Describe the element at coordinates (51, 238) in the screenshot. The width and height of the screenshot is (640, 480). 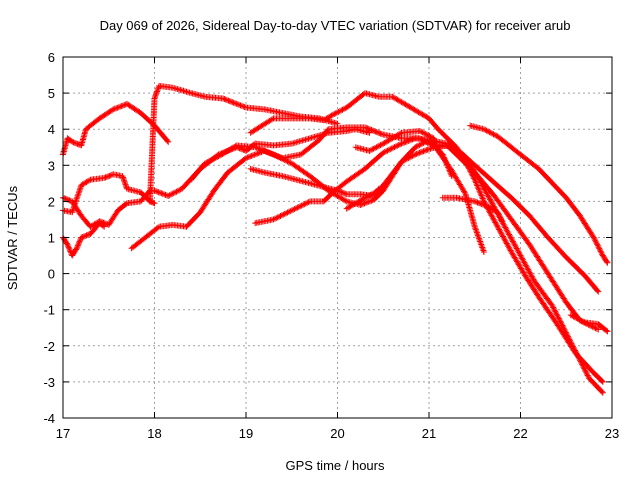
I see `y-tick-label: 1` at that location.